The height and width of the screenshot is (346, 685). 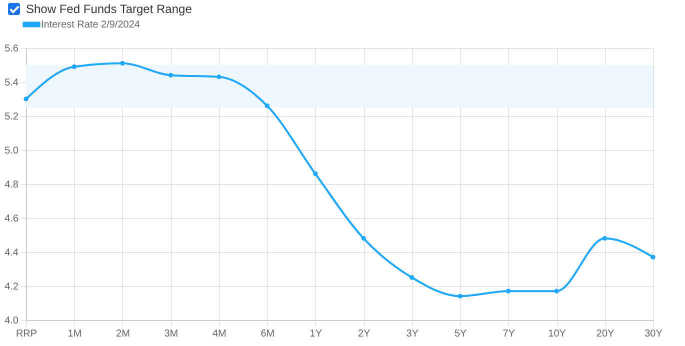 What do you see at coordinates (11, 253) in the screenshot?
I see `y-tick-label: 4.4` at bounding box center [11, 253].